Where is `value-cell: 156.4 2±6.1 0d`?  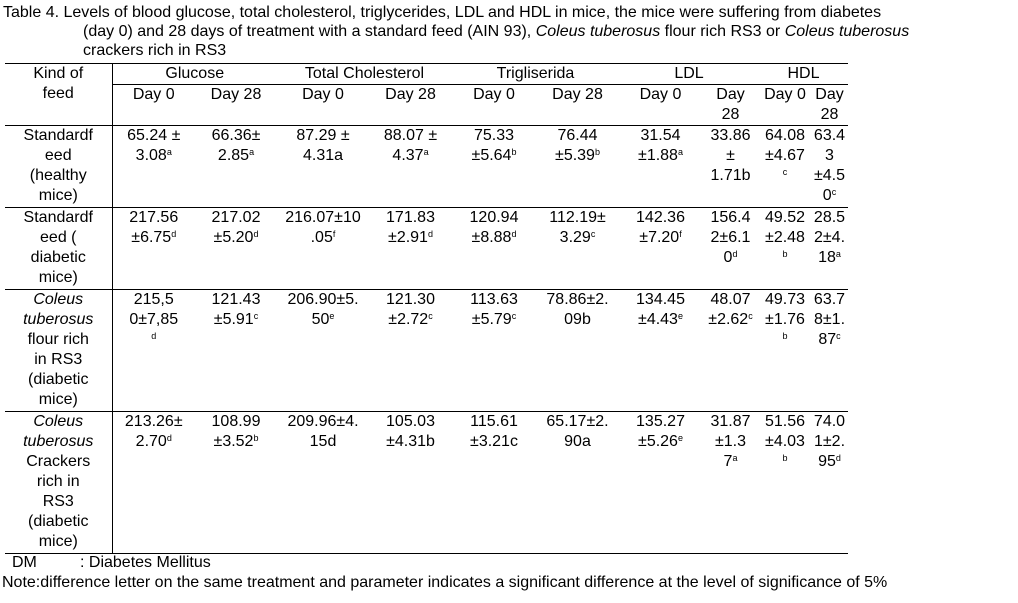
value-cell: 156.4 2±6.1 0d is located at coordinates (730, 248).